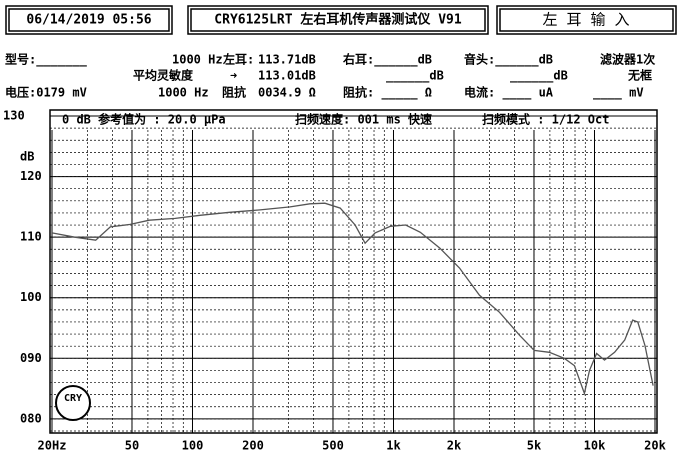  I want to click on info: 左耳:, so click(238, 59).